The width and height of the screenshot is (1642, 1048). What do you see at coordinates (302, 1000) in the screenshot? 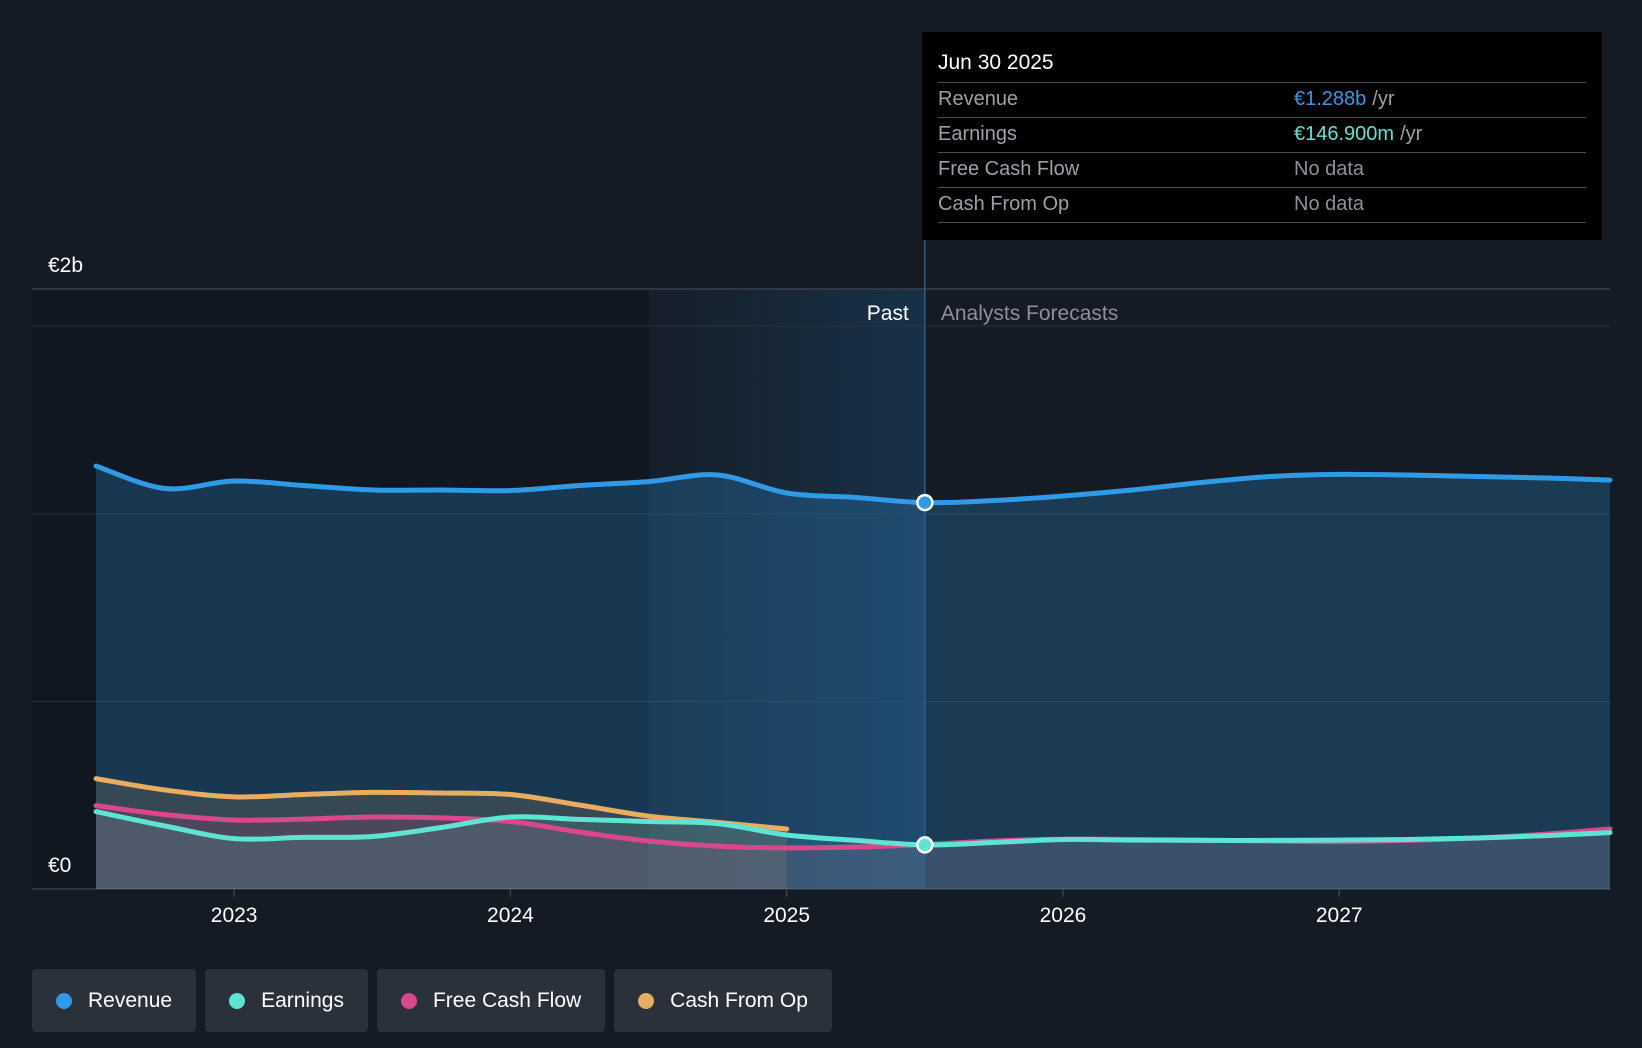
I see `legend-label: Earnings` at bounding box center [302, 1000].